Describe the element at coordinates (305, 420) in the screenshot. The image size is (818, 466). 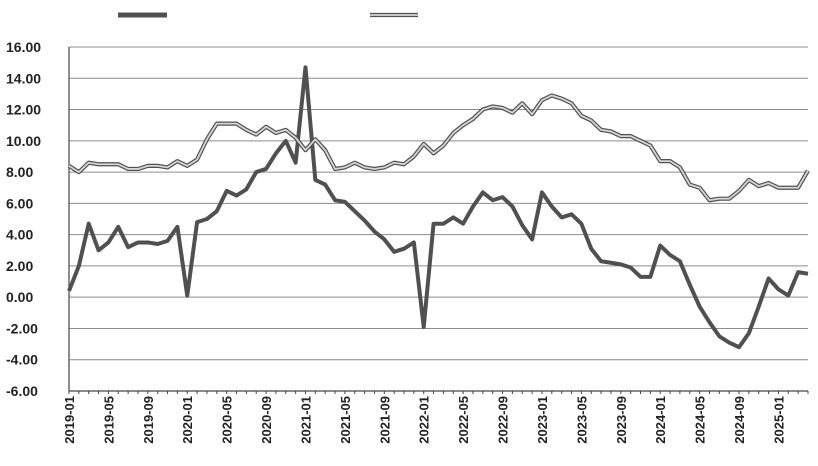
I see `x-tick-label: 2021-01` at that location.